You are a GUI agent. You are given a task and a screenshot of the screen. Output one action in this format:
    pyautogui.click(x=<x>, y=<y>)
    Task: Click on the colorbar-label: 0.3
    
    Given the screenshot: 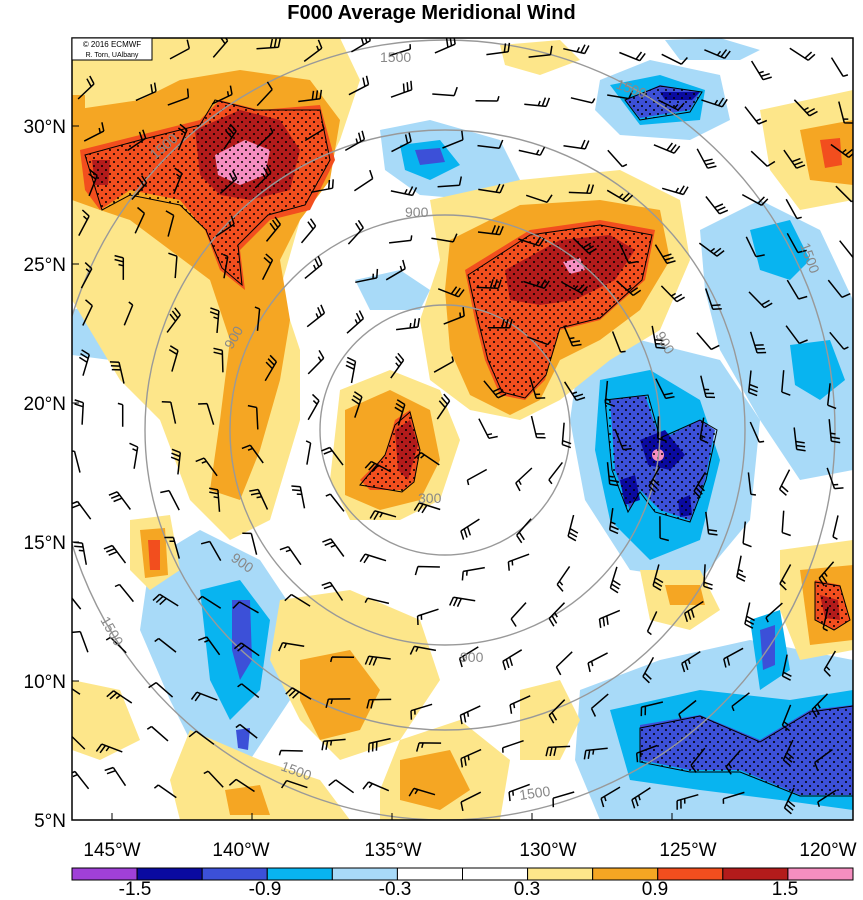 What is the action you would take?
    pyautogui.click(x=527, y=889)
    